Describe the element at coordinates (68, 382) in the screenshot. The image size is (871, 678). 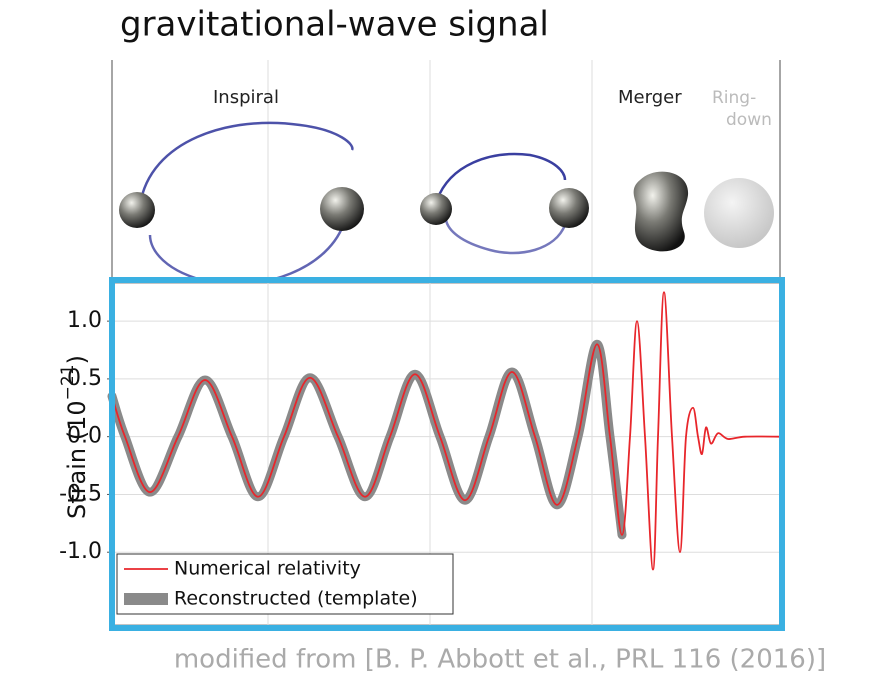
I see `y-label-exponent: −21` at that location.